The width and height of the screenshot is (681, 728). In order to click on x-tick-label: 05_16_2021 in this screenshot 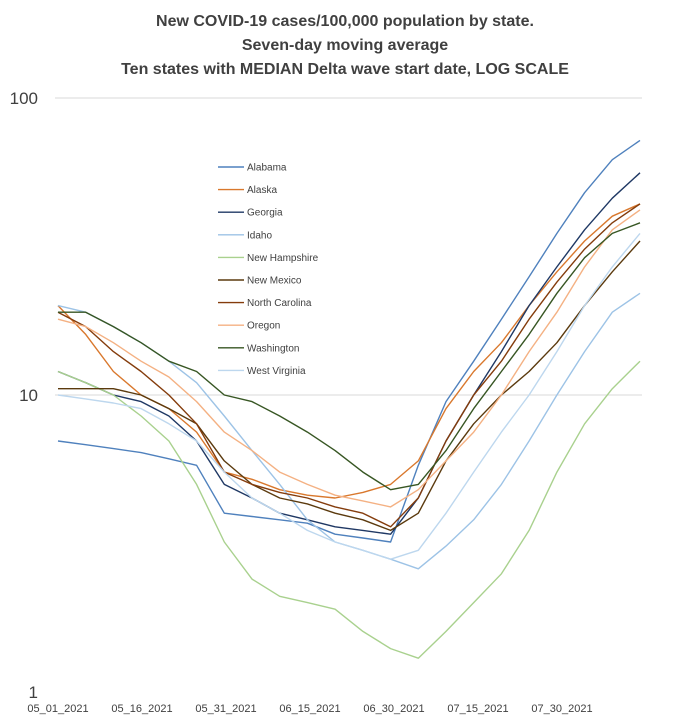, I will do `click(141, 709)`.